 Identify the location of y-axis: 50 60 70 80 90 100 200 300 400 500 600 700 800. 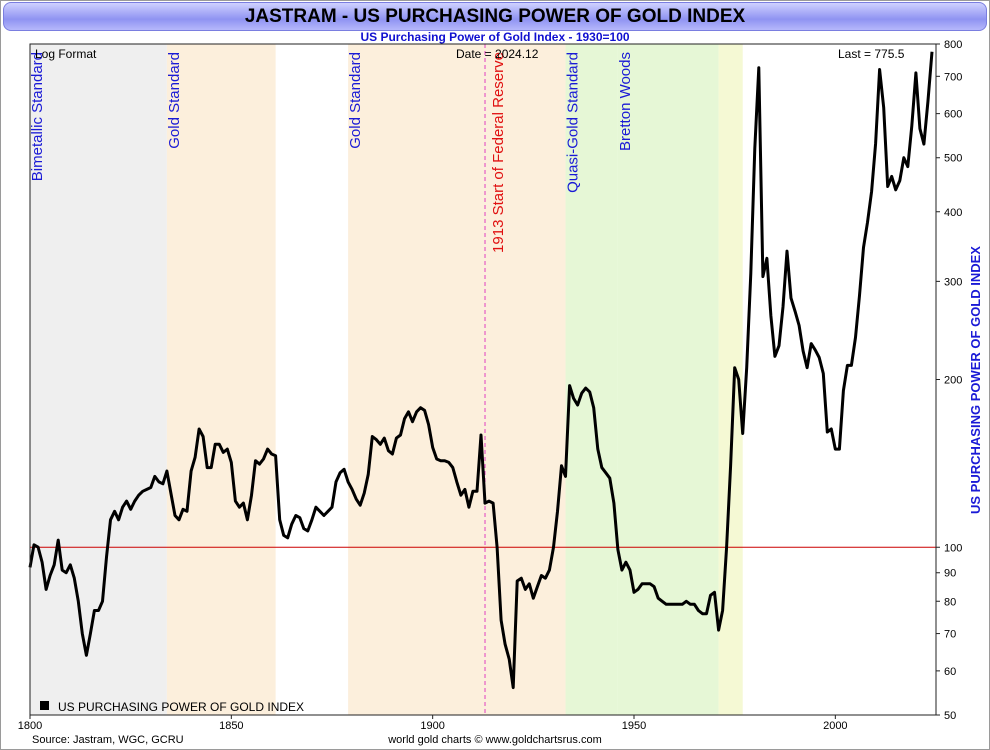
(949, 380).